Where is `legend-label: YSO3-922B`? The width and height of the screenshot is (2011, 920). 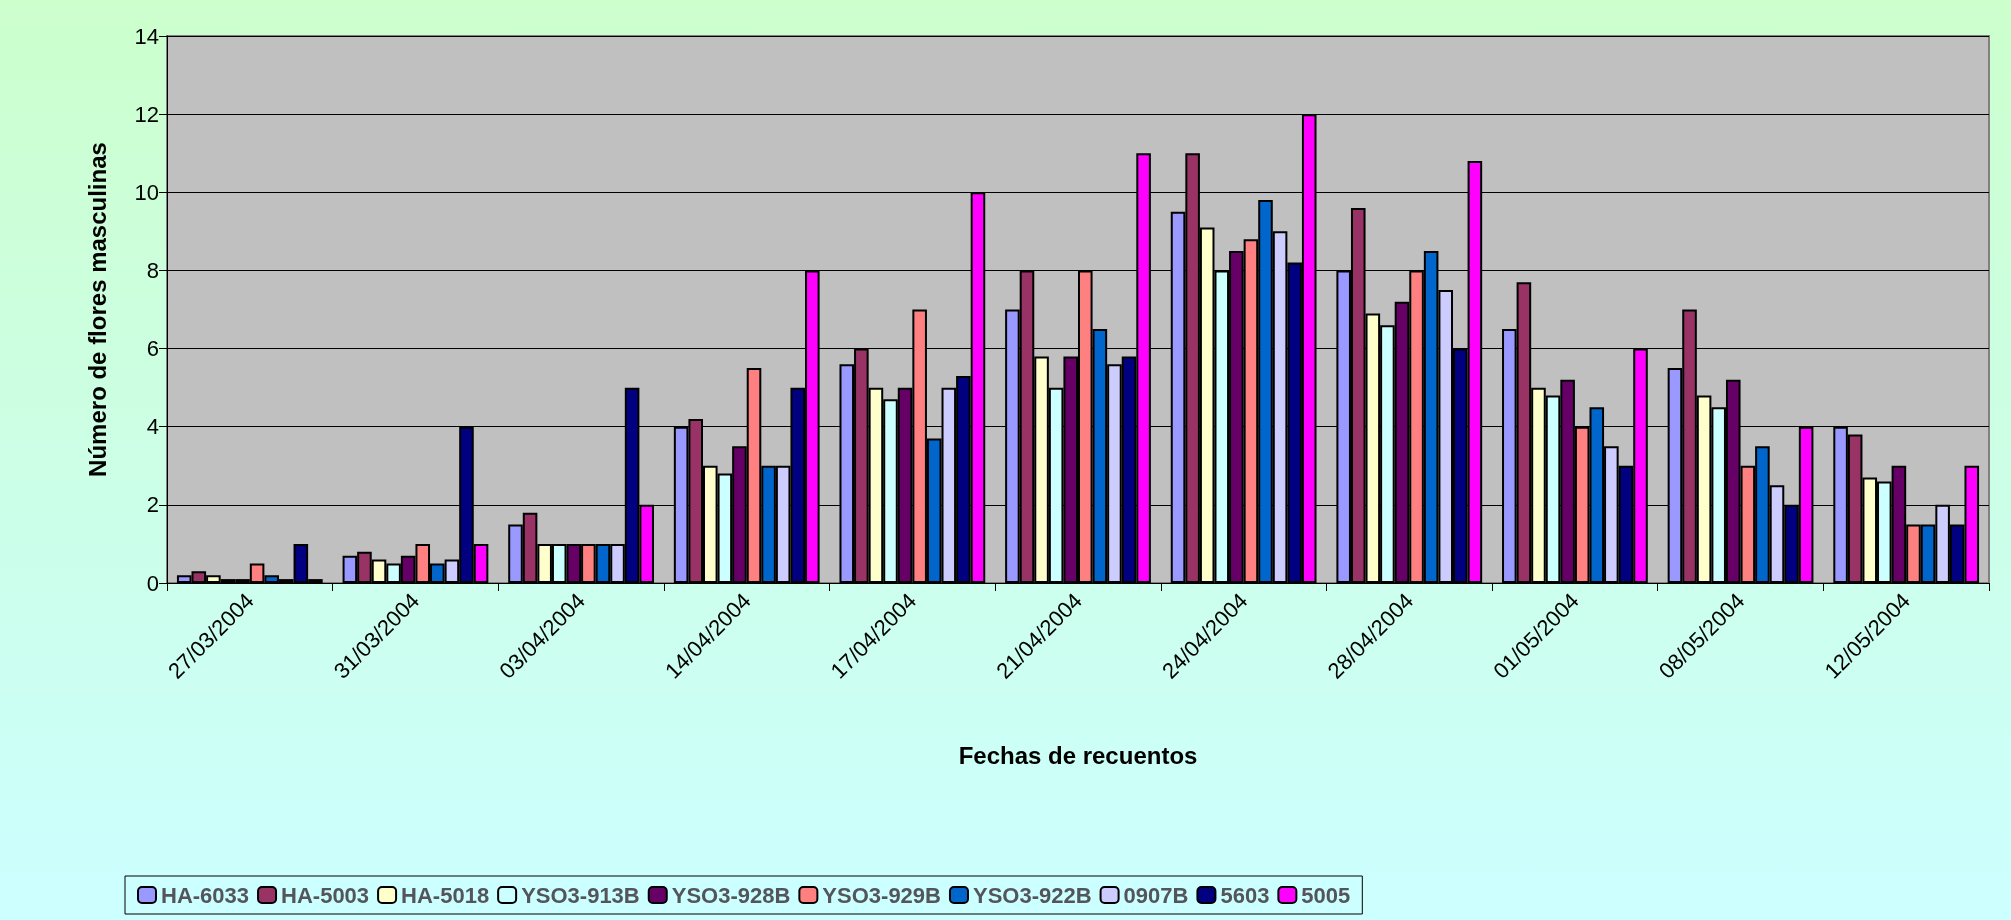 legend-label: YSO3-922B is located at coordinates (1032, 895).